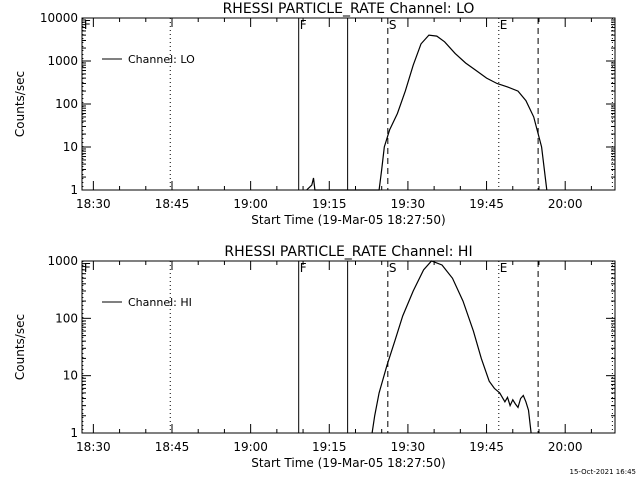 The image size is (640, 480). I want to click on chart-title: RHESSI PARTICLE_RATE Channel: LO, so click(349, 9).